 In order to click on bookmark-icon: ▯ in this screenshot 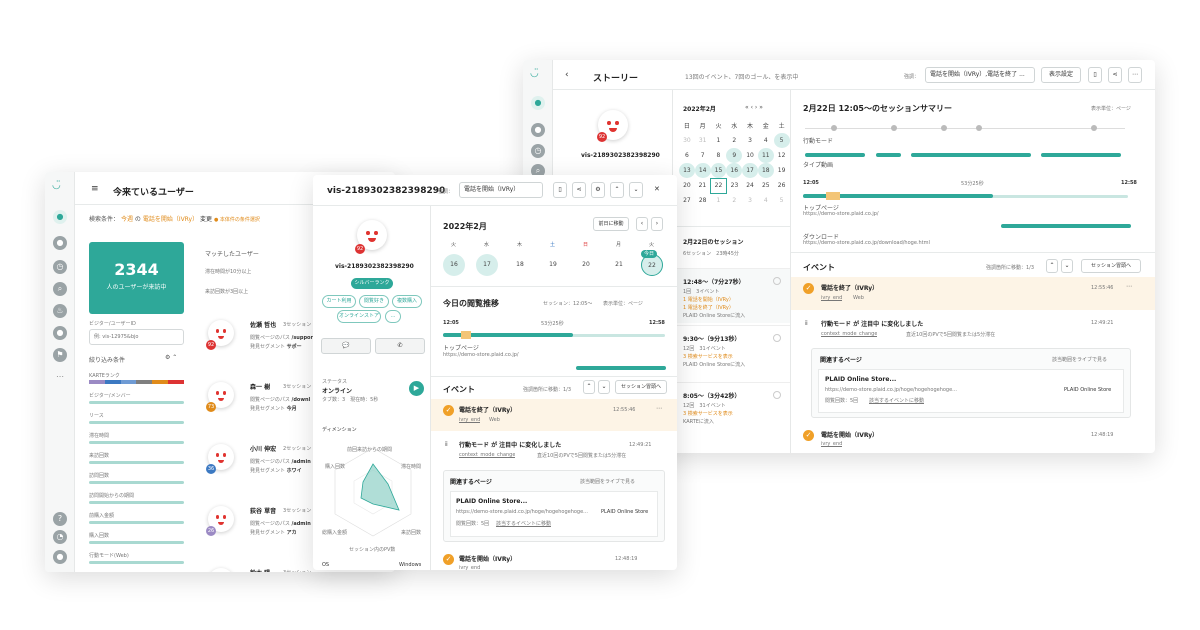, I will do `click(1095, 75)`.